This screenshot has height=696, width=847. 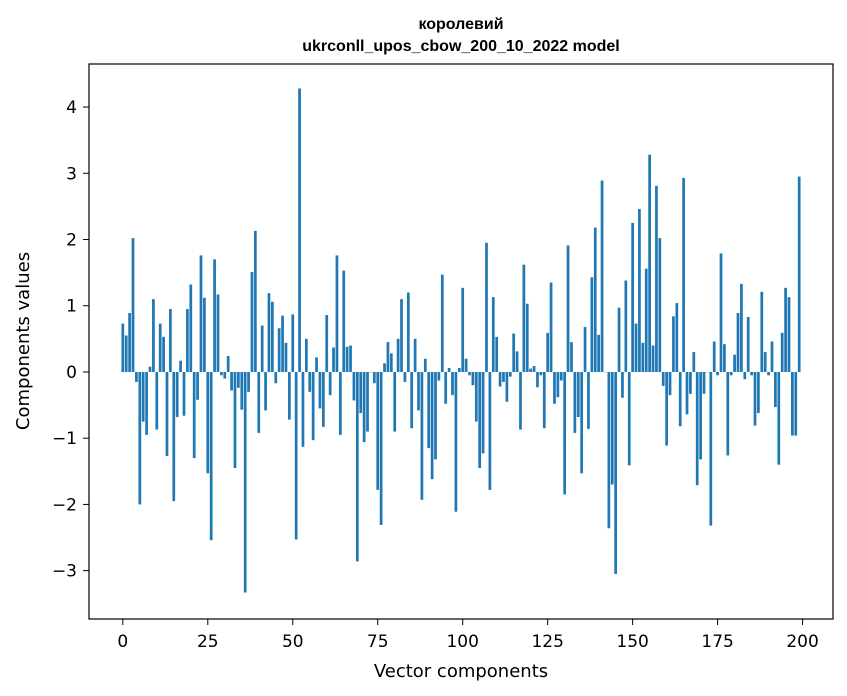 I want to click on x-axis-label: Vector components, so click(x=461, y=671).